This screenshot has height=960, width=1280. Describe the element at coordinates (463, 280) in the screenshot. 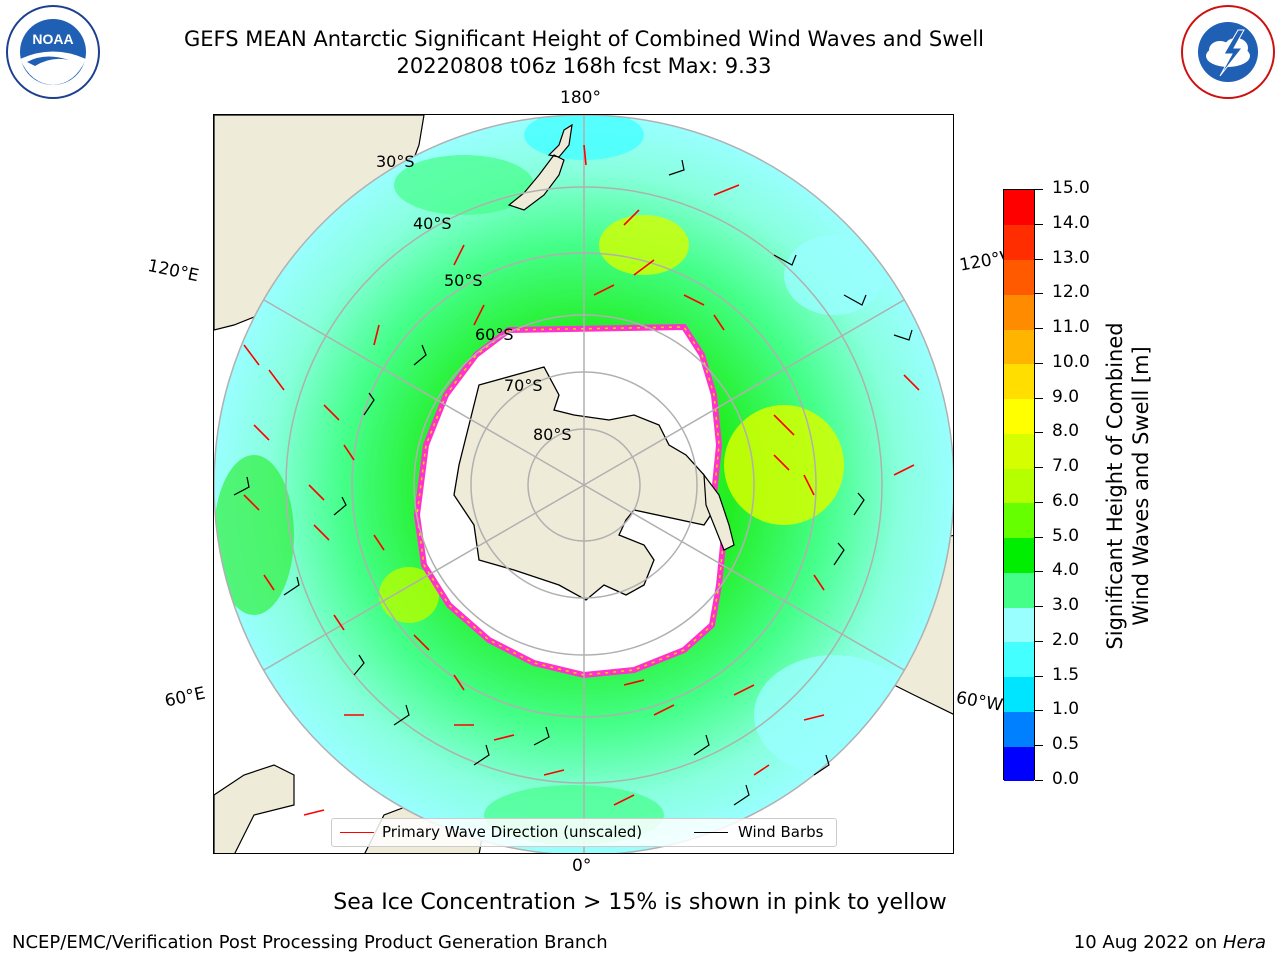

I see `lat-label-50s: 50°S` at that location.